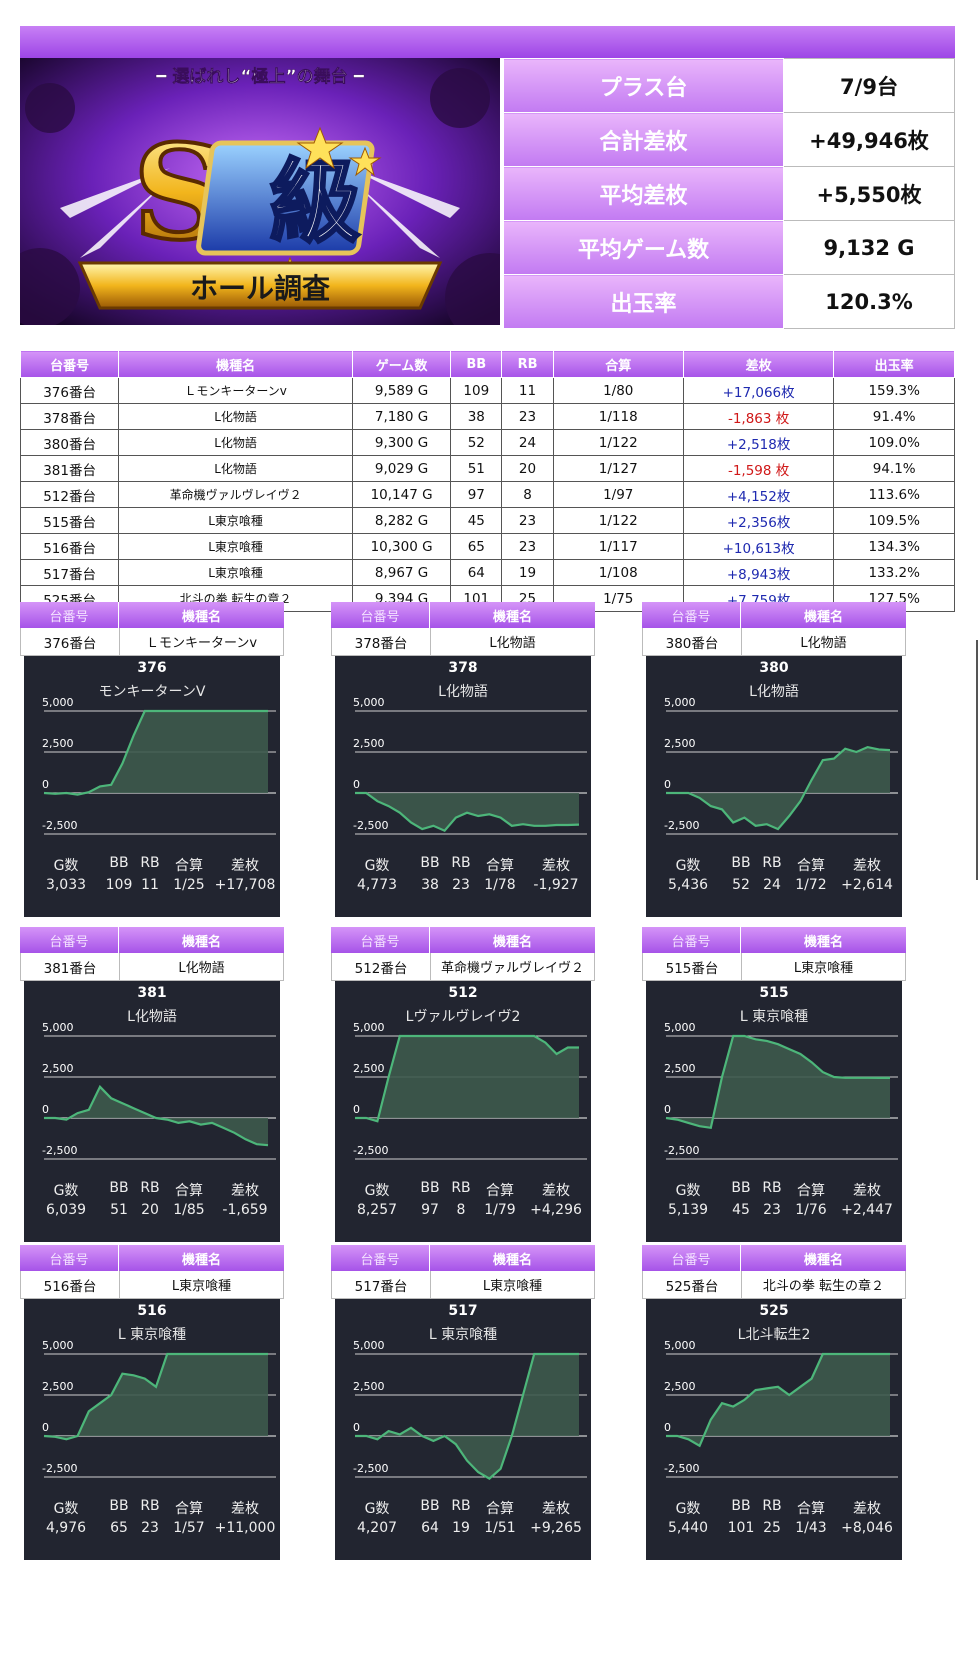 The image size is (980, 1669). Describe the element at coordinates (152, 1017) in the screenshot. I see `chart-subtitle: L化物語` at that location.